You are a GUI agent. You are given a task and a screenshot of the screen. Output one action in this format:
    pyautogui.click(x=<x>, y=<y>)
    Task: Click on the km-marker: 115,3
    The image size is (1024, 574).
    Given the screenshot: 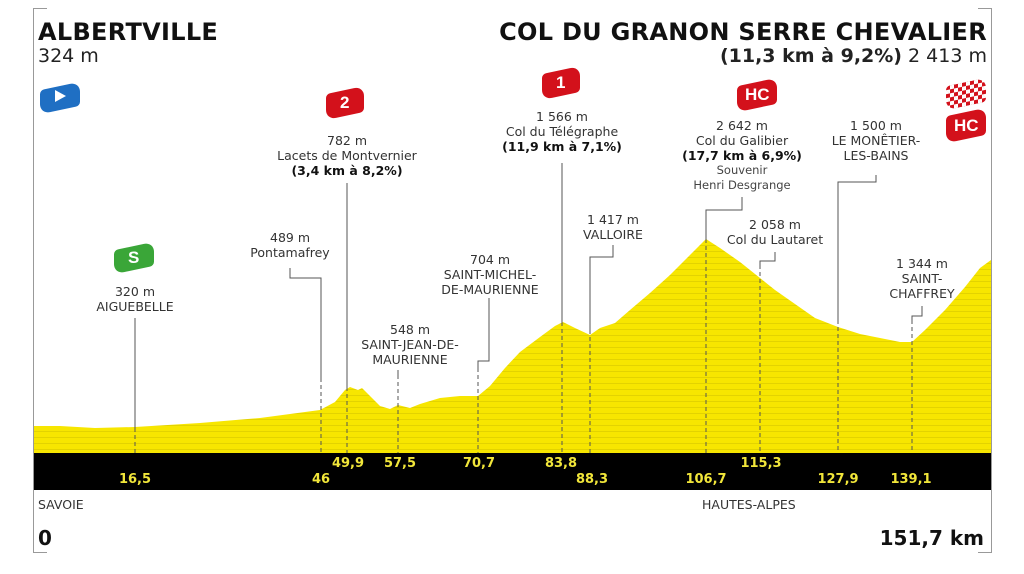 What is the action you would take?
    pyautogui.click(x=761, y=463)
    